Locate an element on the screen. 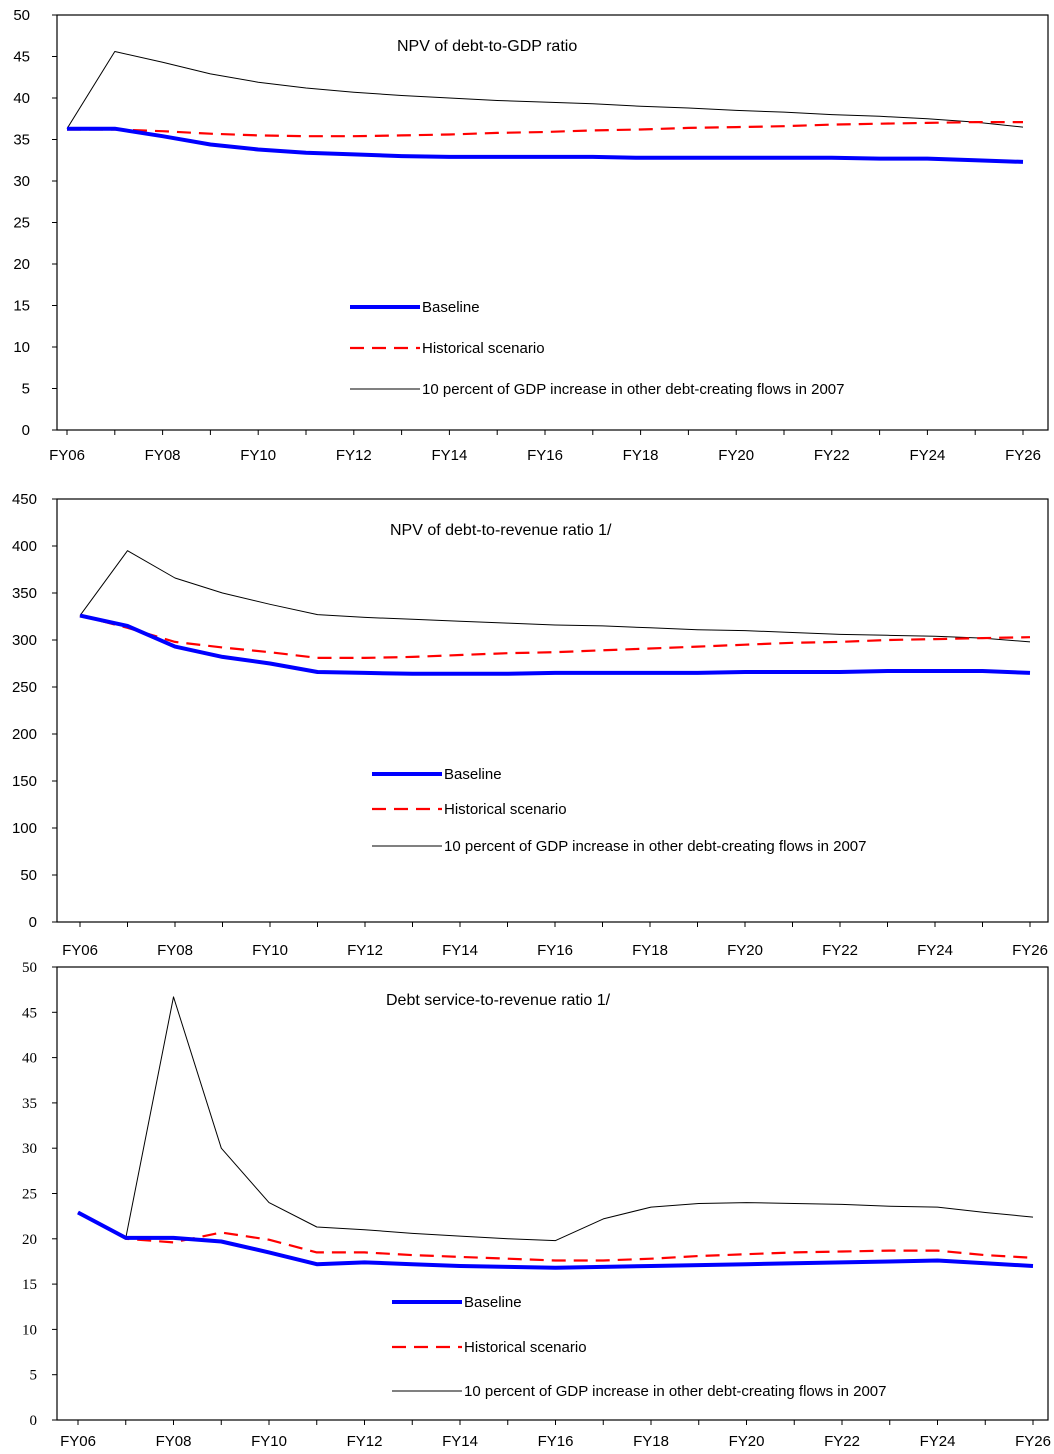 The width and height of the screenshot is (1054, 1454). y-tick-label: 250 is located at coordinates (24, 687).